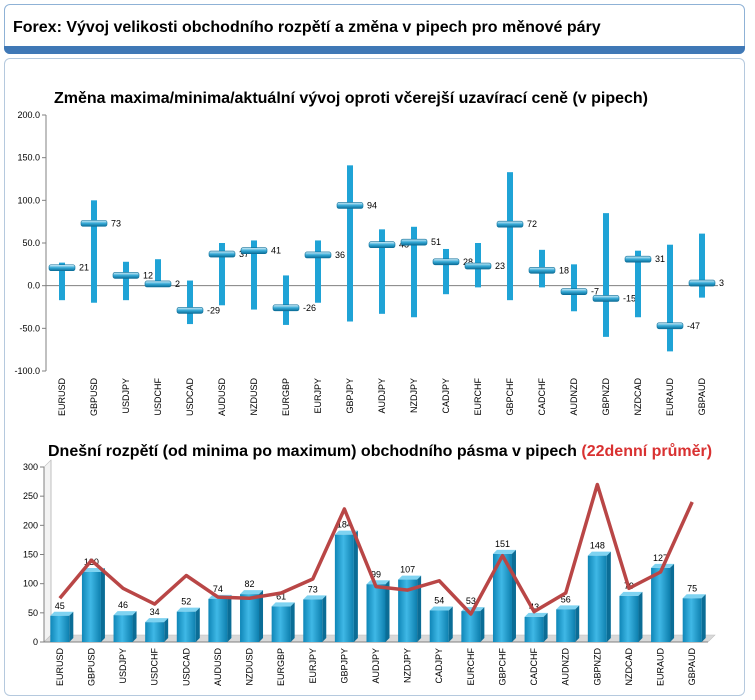  What do you see at coordinates (532, 224) in the screenshot?
I see `current-value-label: 72` at bounding box center [532, 224].